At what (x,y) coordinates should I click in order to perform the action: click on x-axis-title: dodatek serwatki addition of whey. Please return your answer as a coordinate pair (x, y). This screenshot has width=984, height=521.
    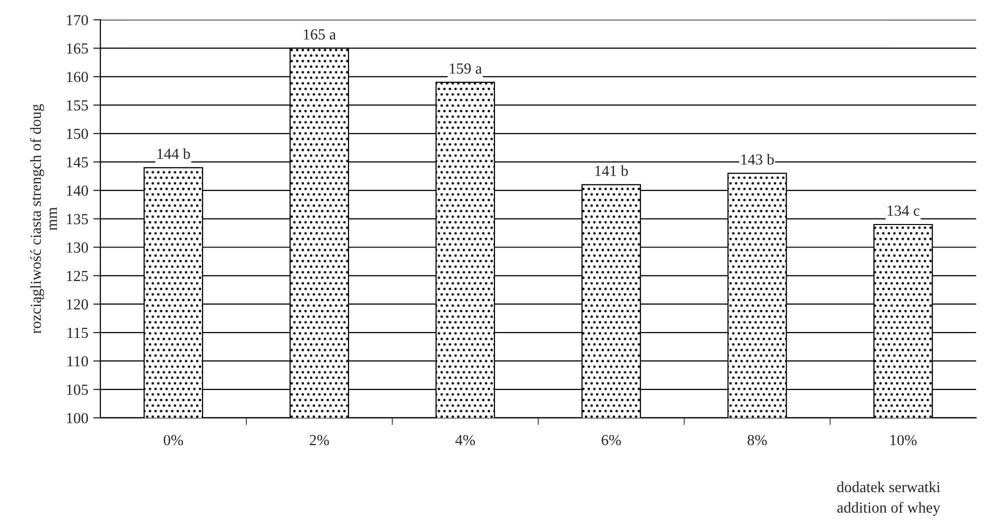
    Looking at the image, I should click on (888, 499).